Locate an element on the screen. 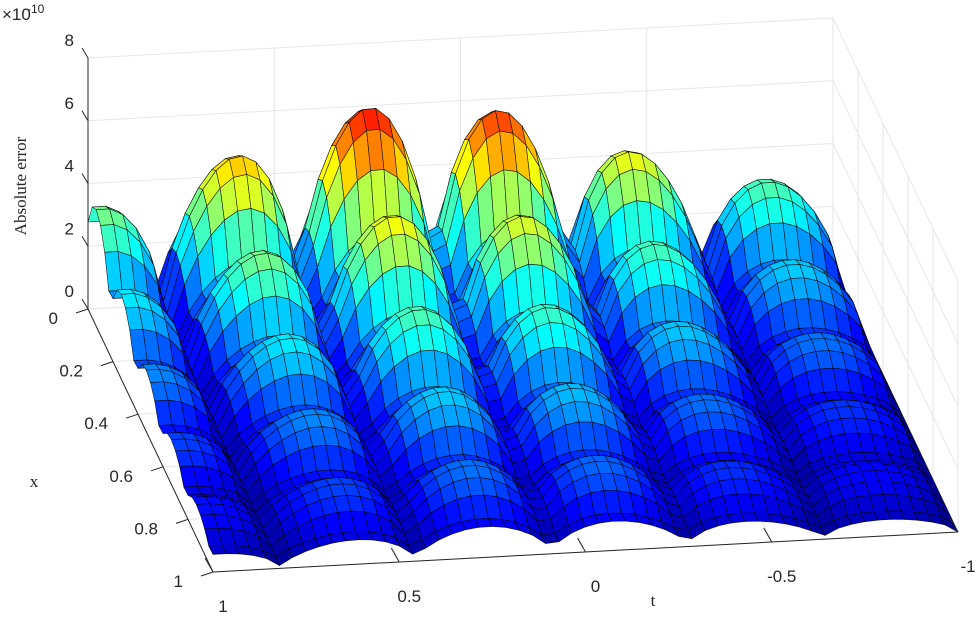 The height and width of the screenshot is (622, 977). z-axis-label: Absolute error is located at coordinates (20, 185).